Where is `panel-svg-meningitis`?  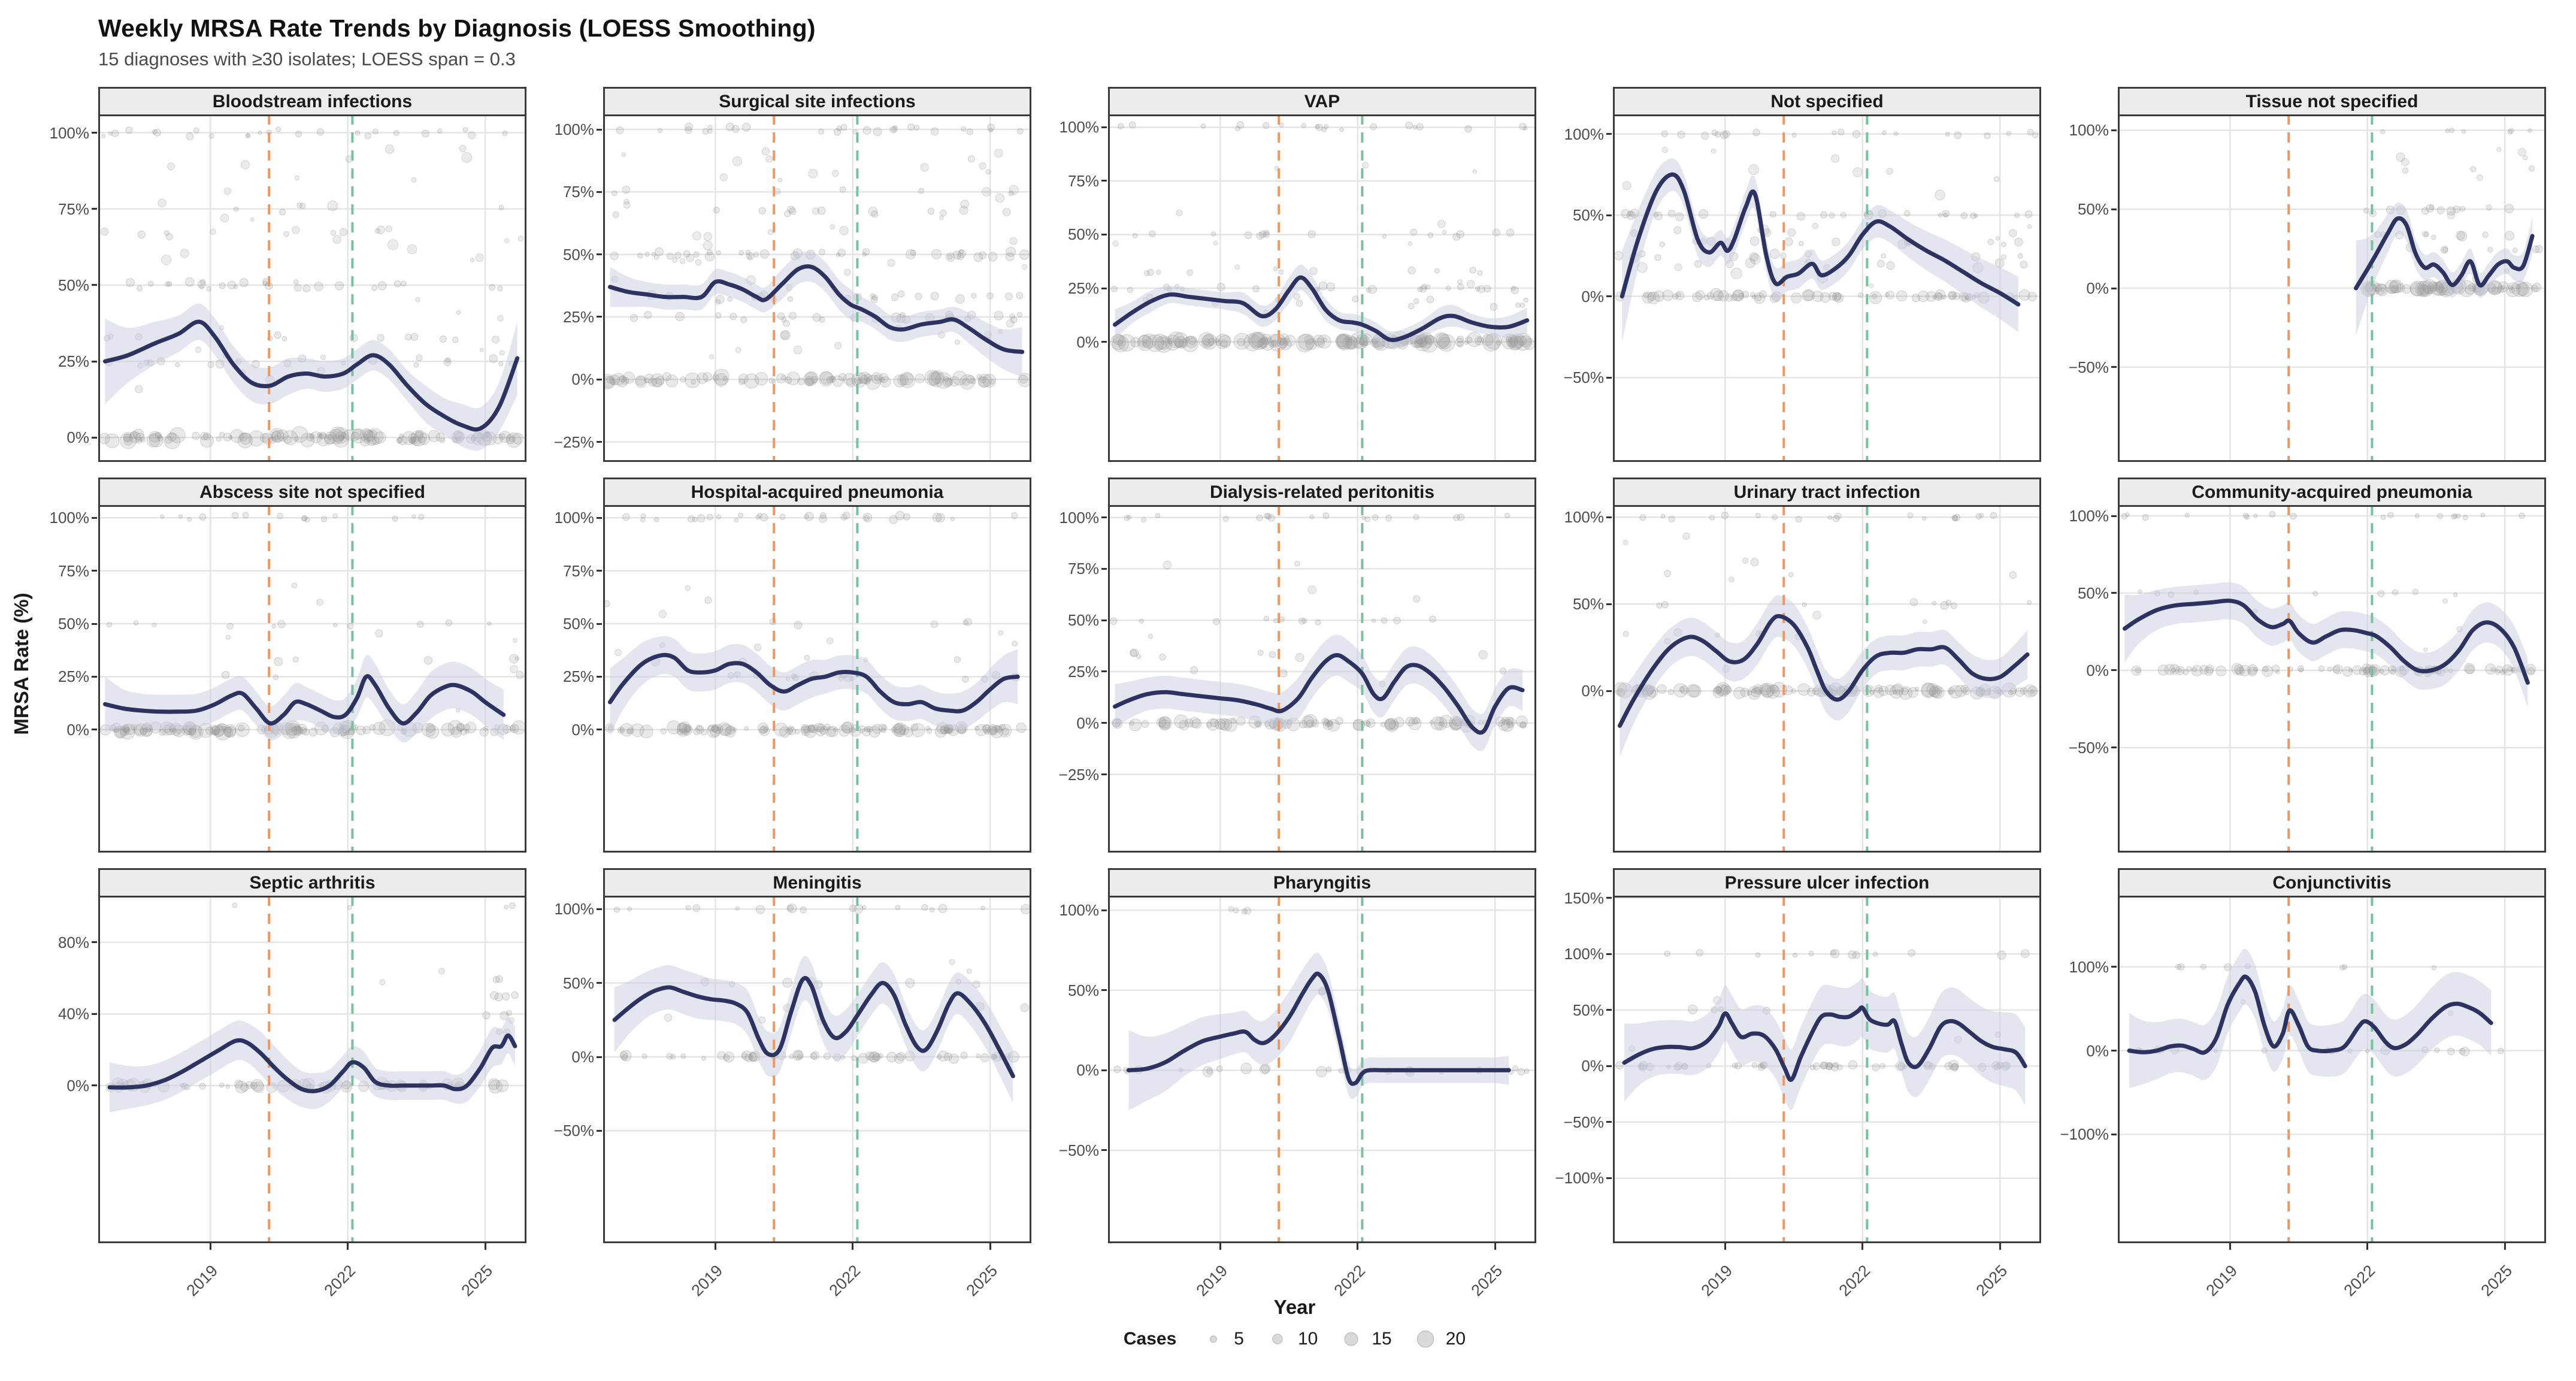
panel-svg-meningitis is located at coordinates (817, 1069).